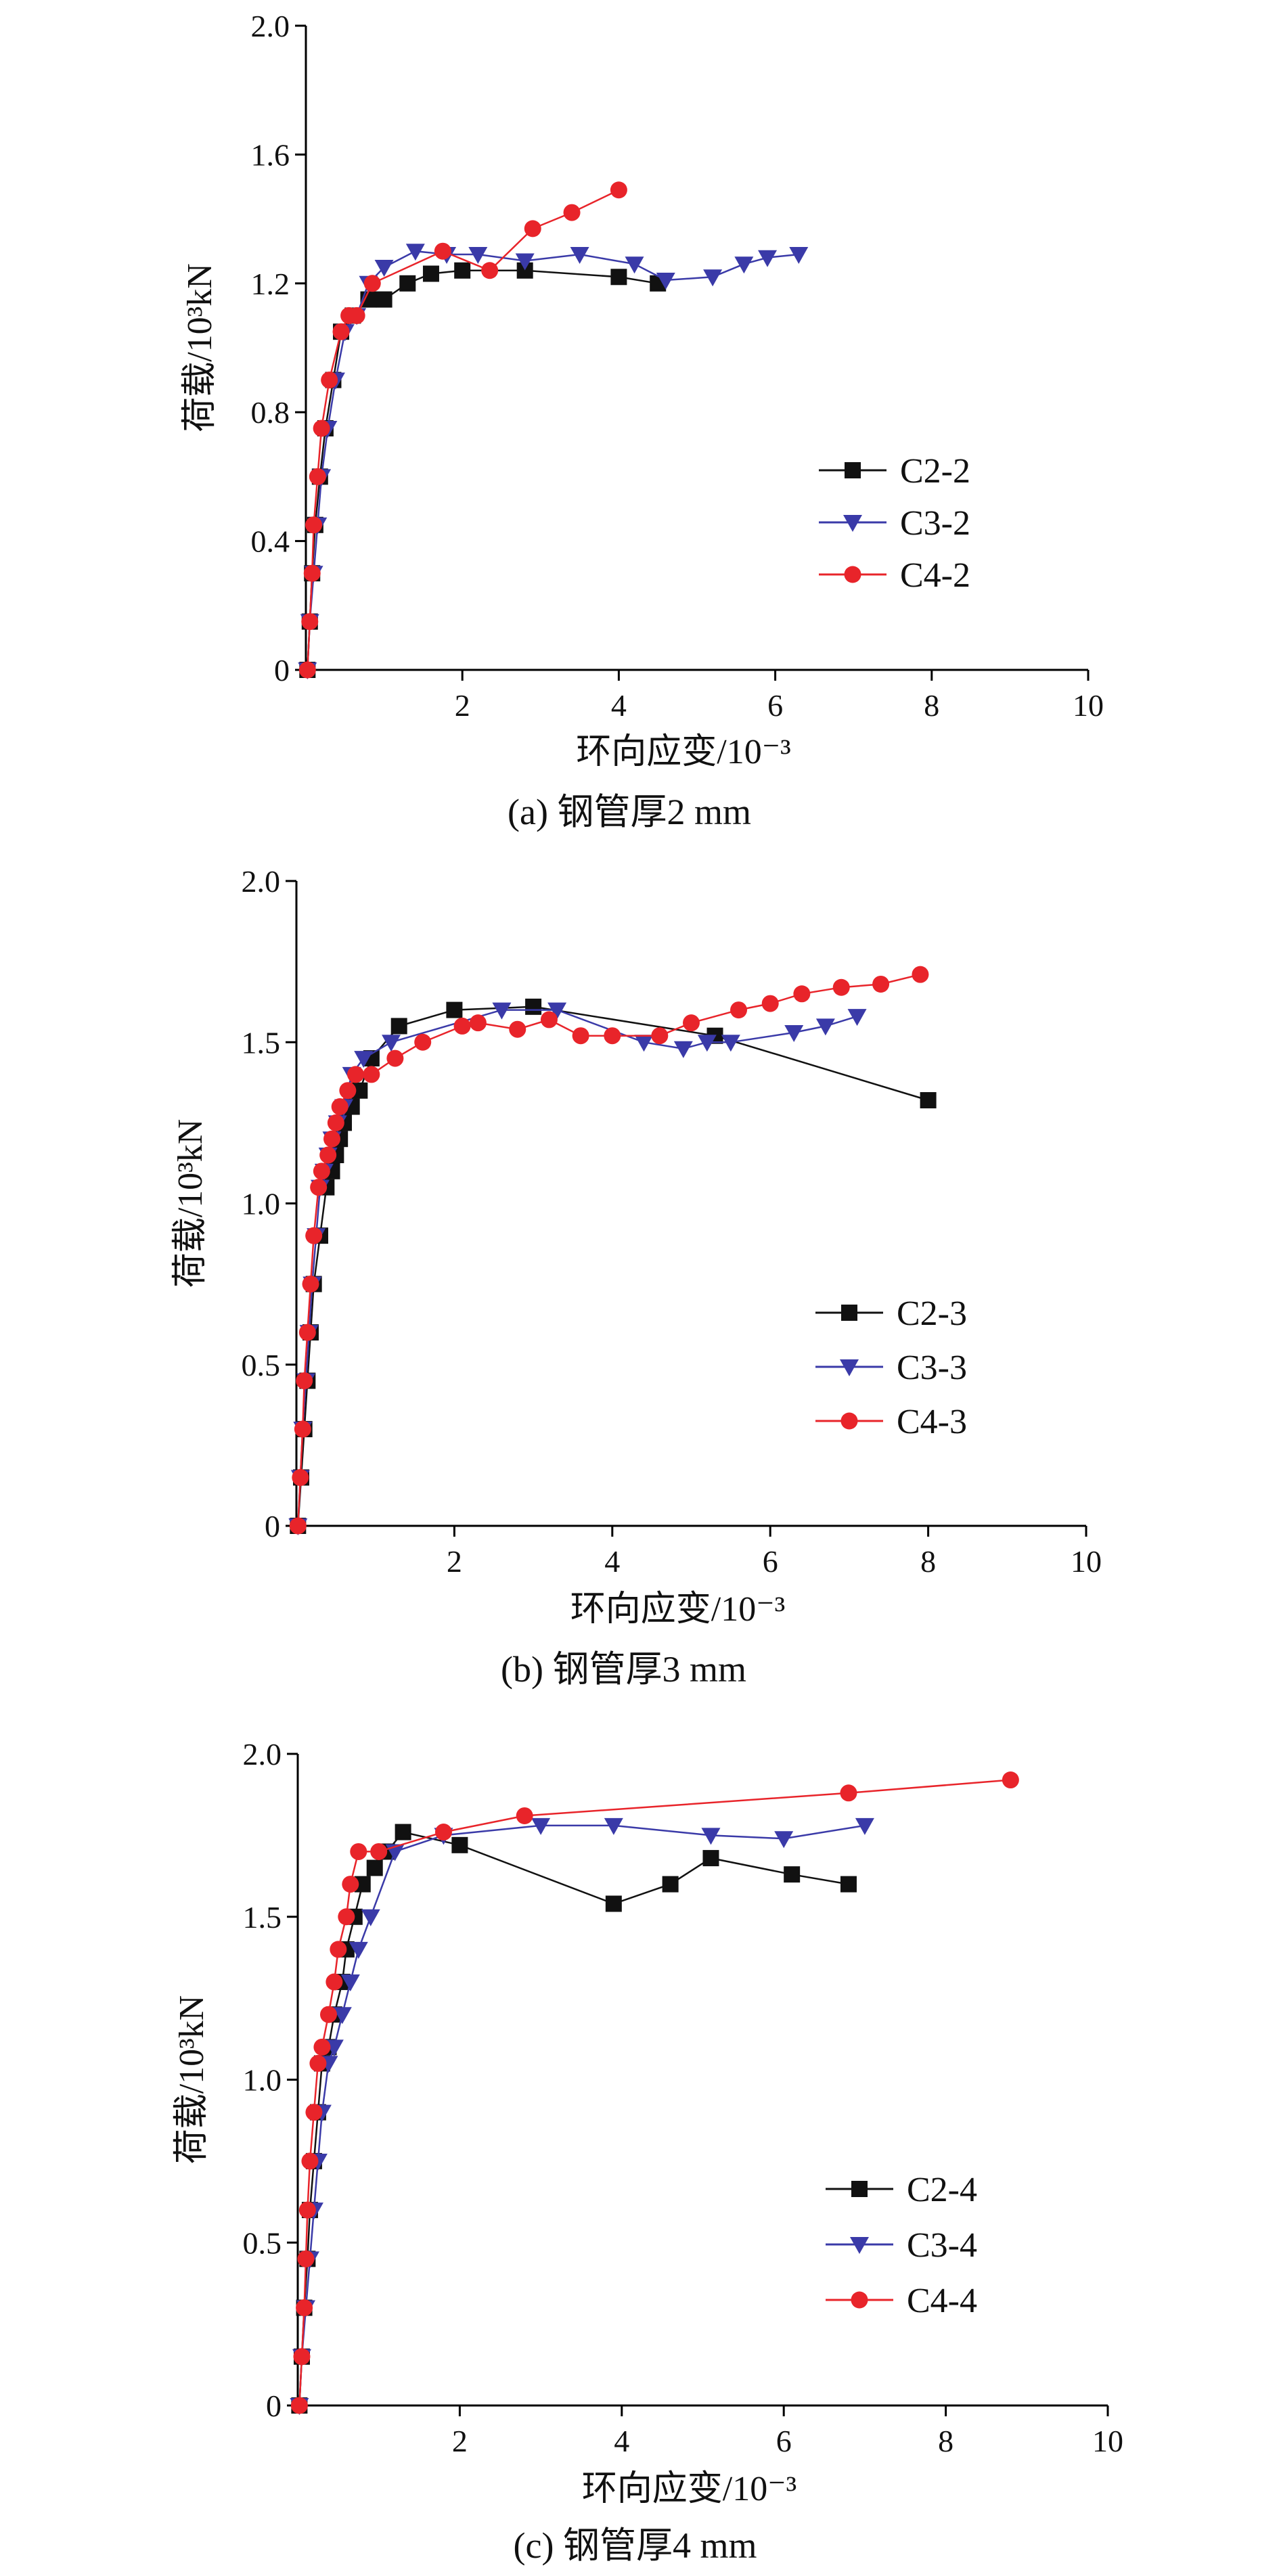  I want to click on y-tick-label: 1.2, so click(270, 284).